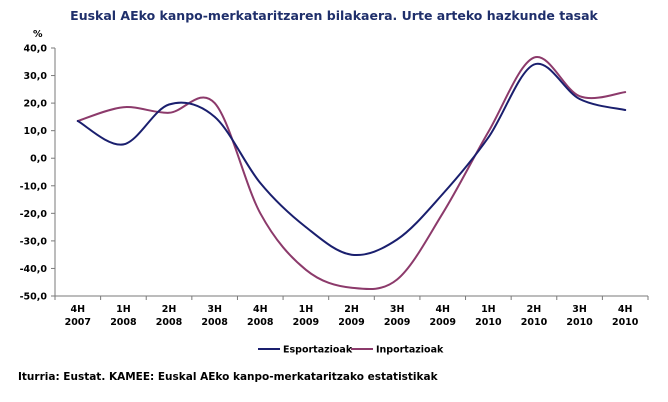  I want to click on y-tick-label: -20,0, so click(34, 214).